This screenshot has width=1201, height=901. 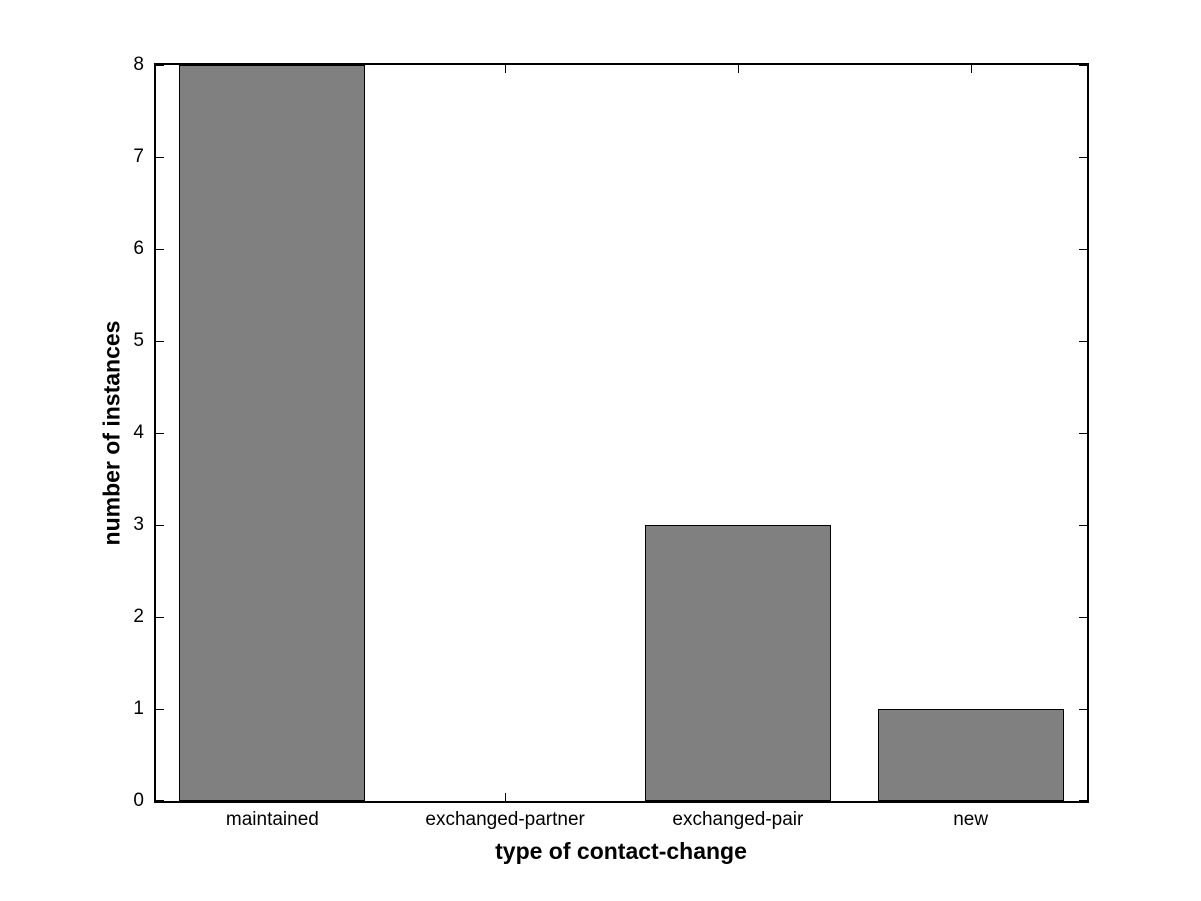 What do you see at coordinates (138, 340) in the screenshot?
I see `y-tick-label: 5` at bounding box center [138, 340].